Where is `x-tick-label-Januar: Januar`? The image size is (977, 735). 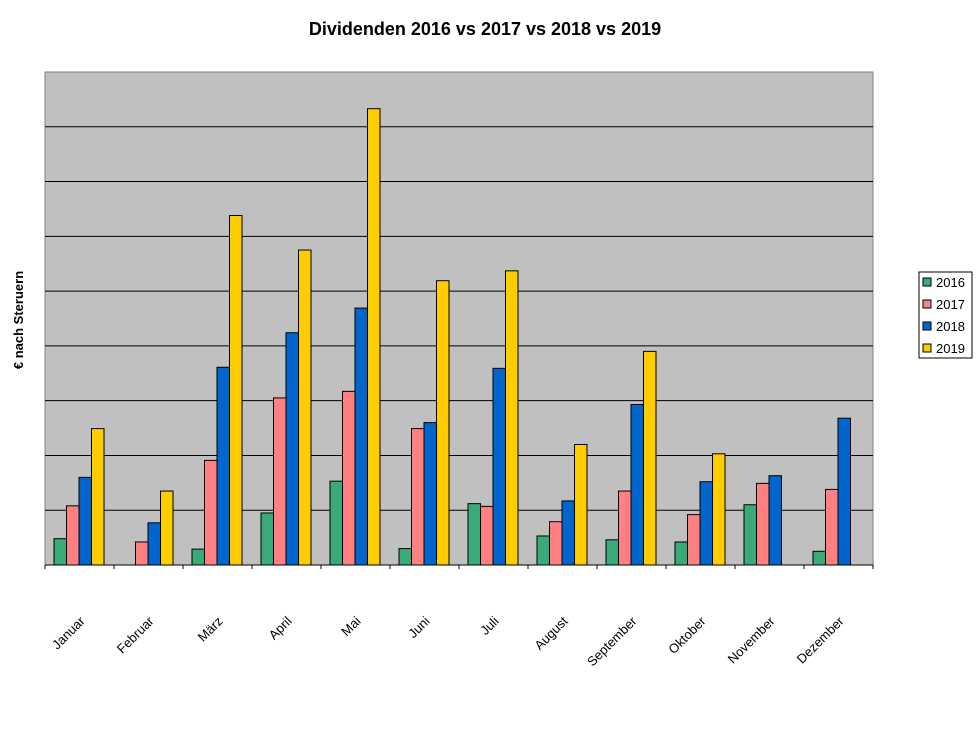
x-tick-label-Januar: Januar is located at coordinates (68, 632).